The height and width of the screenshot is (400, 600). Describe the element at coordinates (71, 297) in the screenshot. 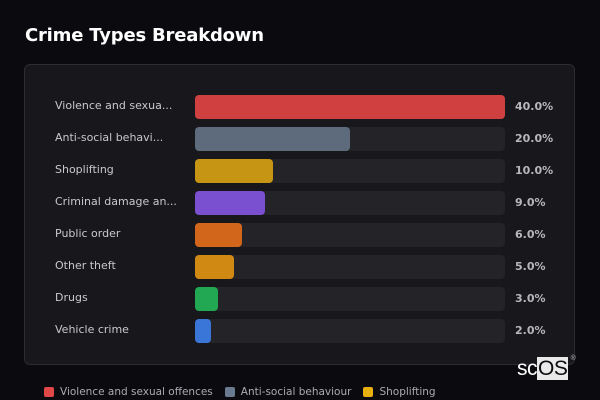

I see `bar-label: Drugs` at that location.